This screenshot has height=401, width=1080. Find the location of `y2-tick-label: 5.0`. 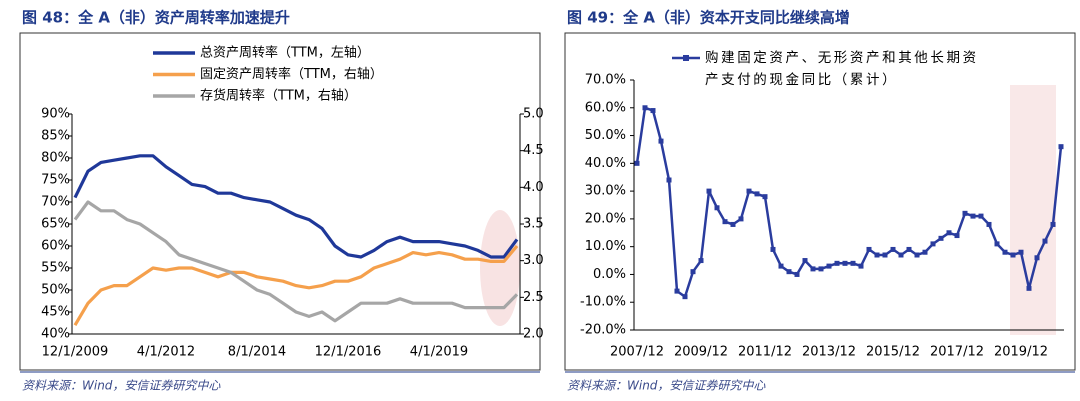

y2-tick-label: 5.0 is located at coordinates (533, 114).